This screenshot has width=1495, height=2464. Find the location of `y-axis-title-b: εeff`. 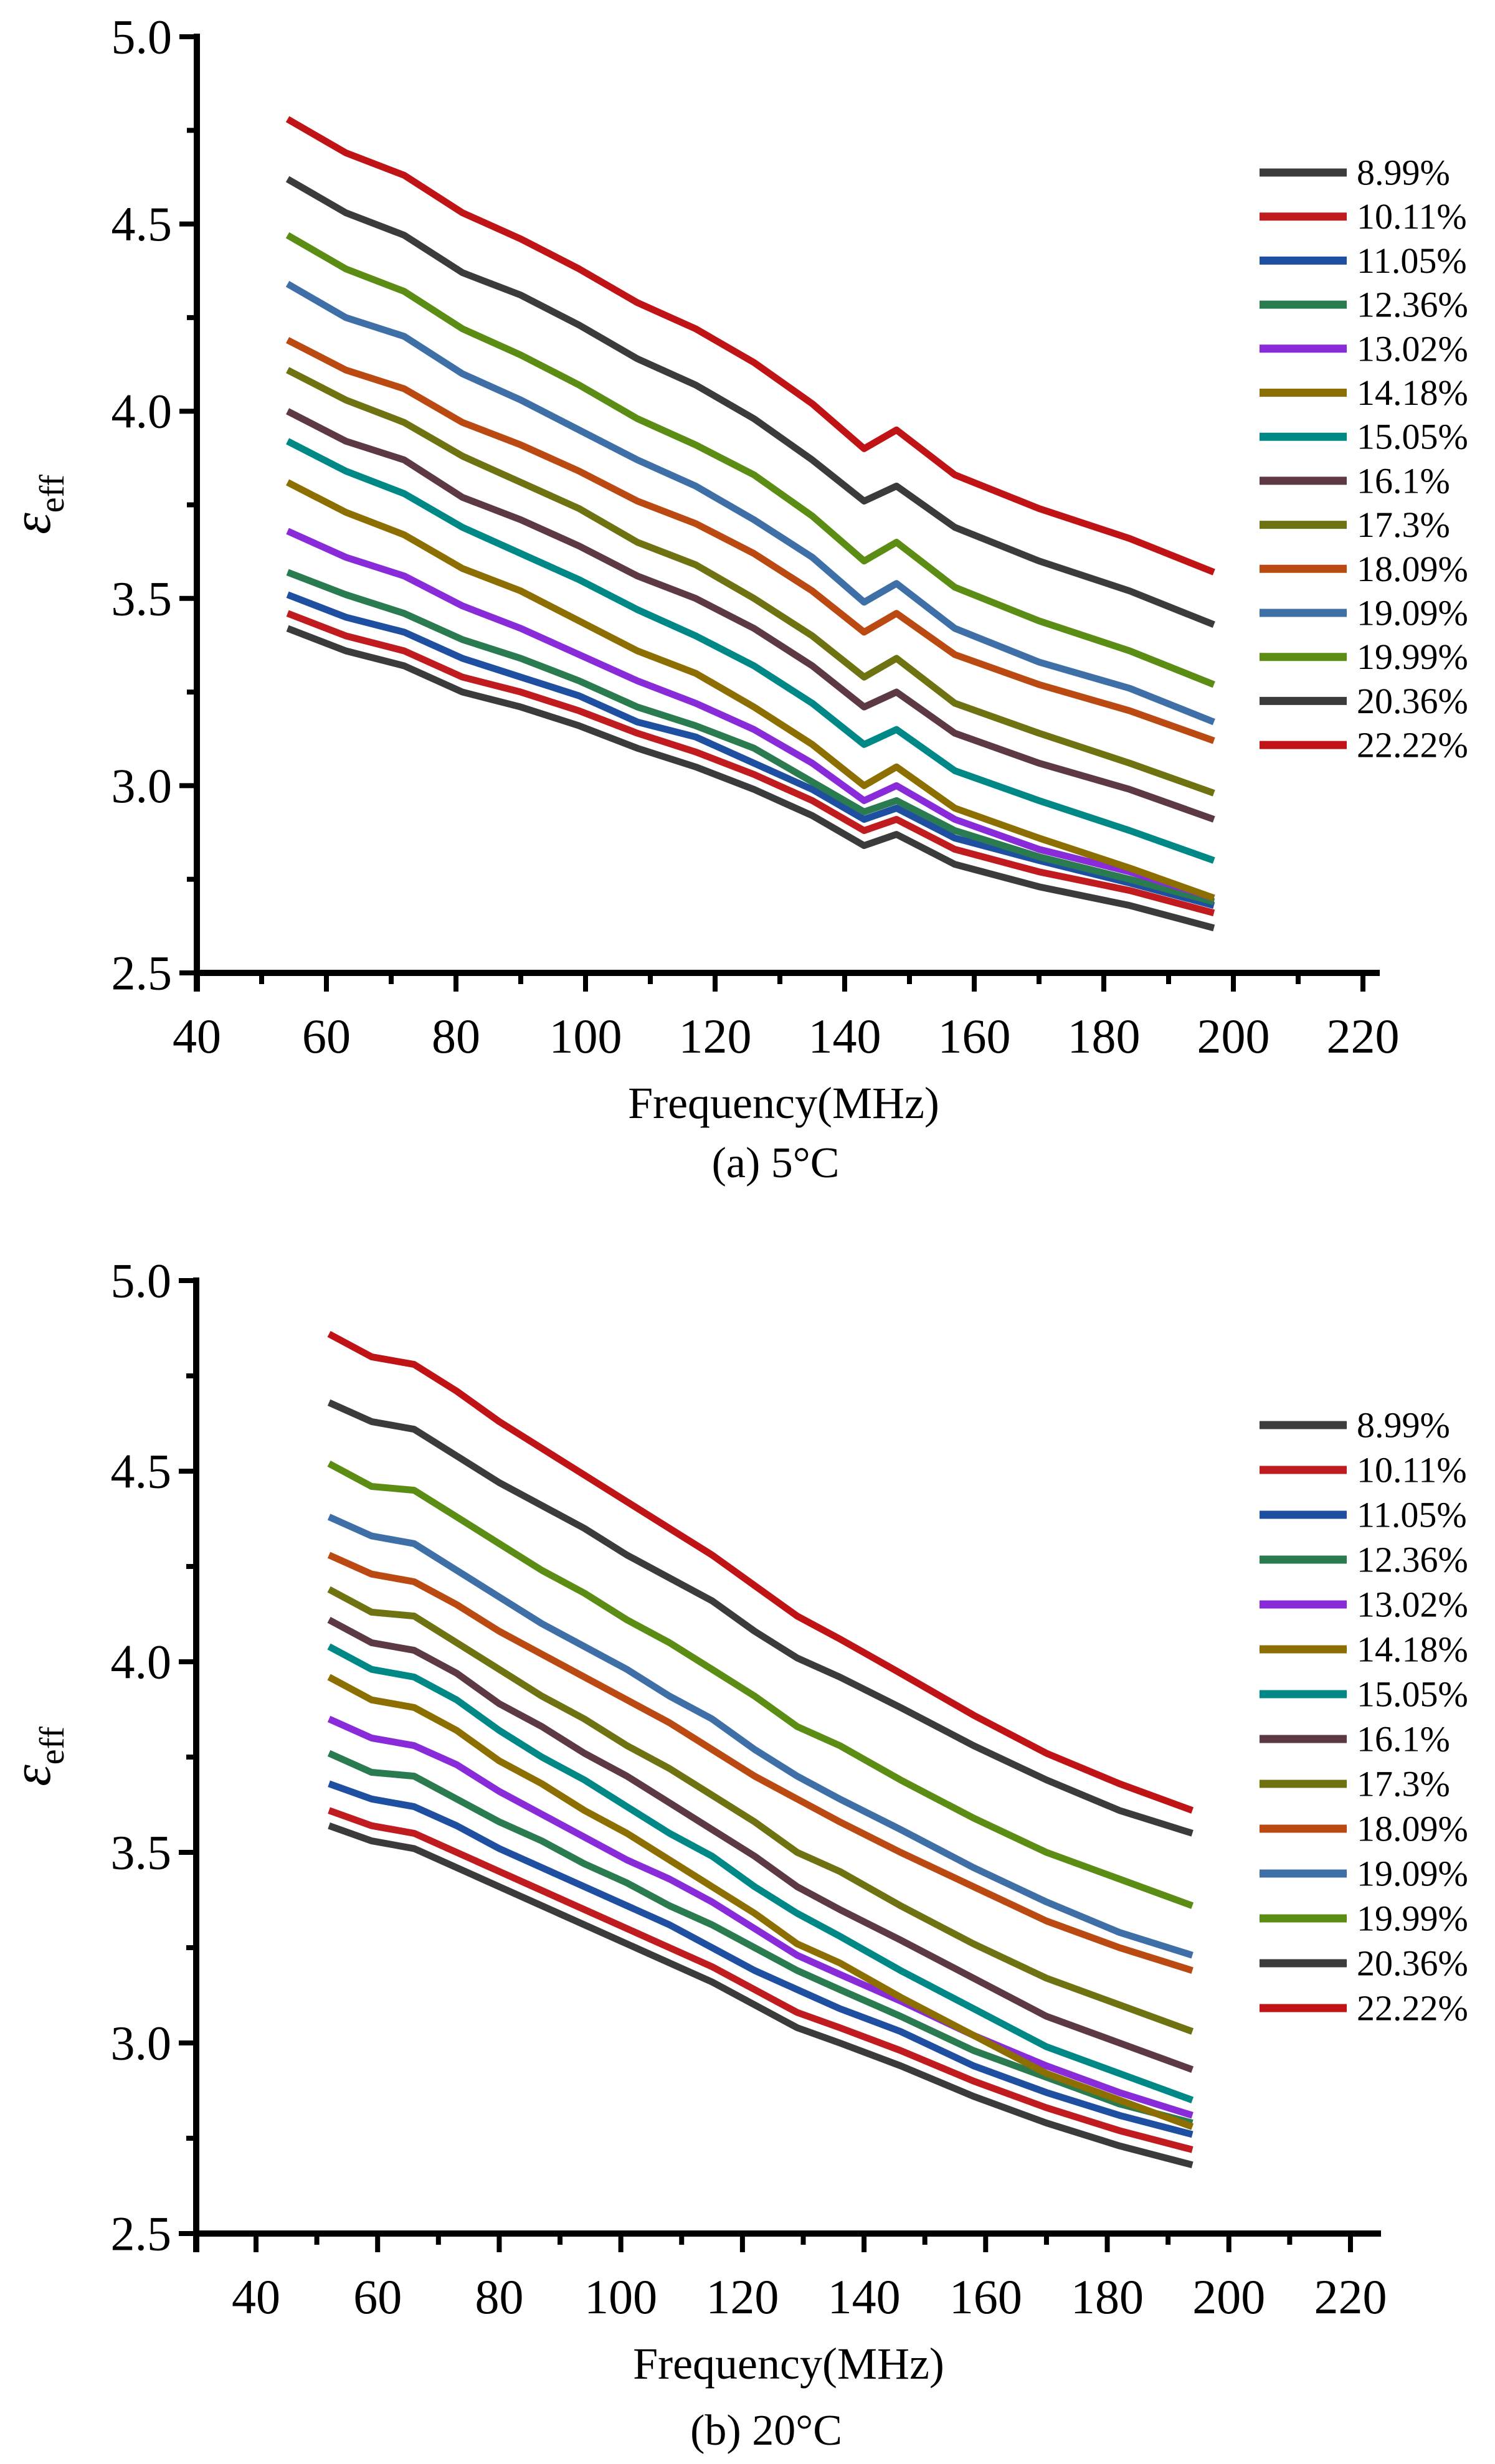

y-axis-title-b: εeff is located at coordinates (37, 1756).